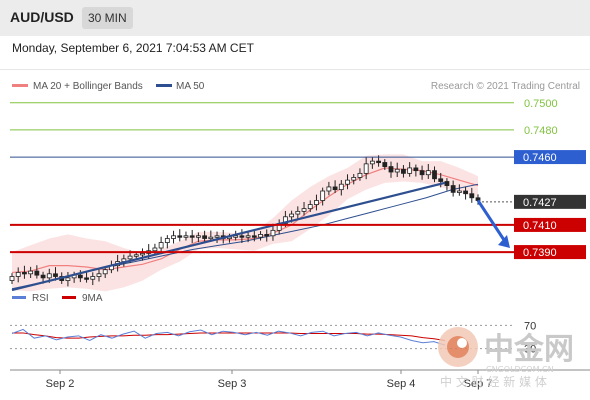 This screenshot has width=590, height=400. I want to click on level-box-0.7460, so click(550, 157).